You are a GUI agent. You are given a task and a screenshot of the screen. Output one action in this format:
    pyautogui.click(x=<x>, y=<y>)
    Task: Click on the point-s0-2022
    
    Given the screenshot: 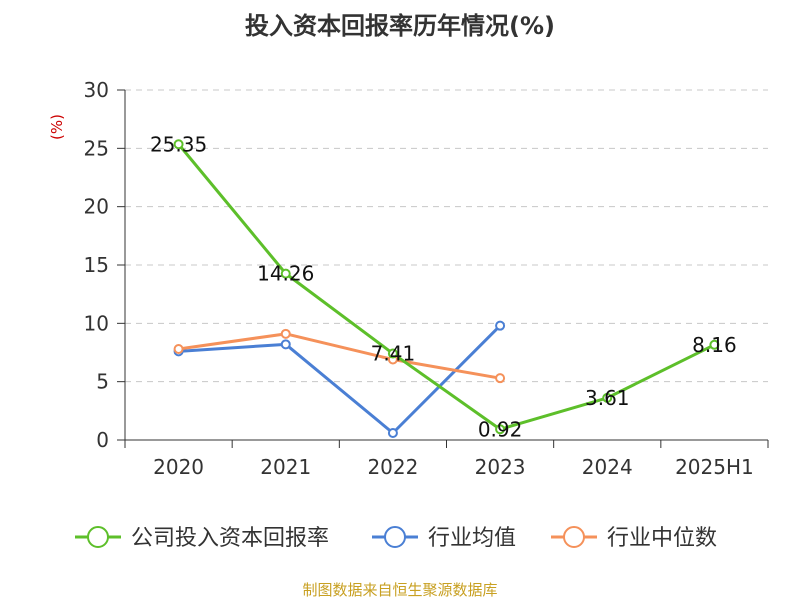 What is the action you would take?
    pyautogui.click(x=392, y=353)
    